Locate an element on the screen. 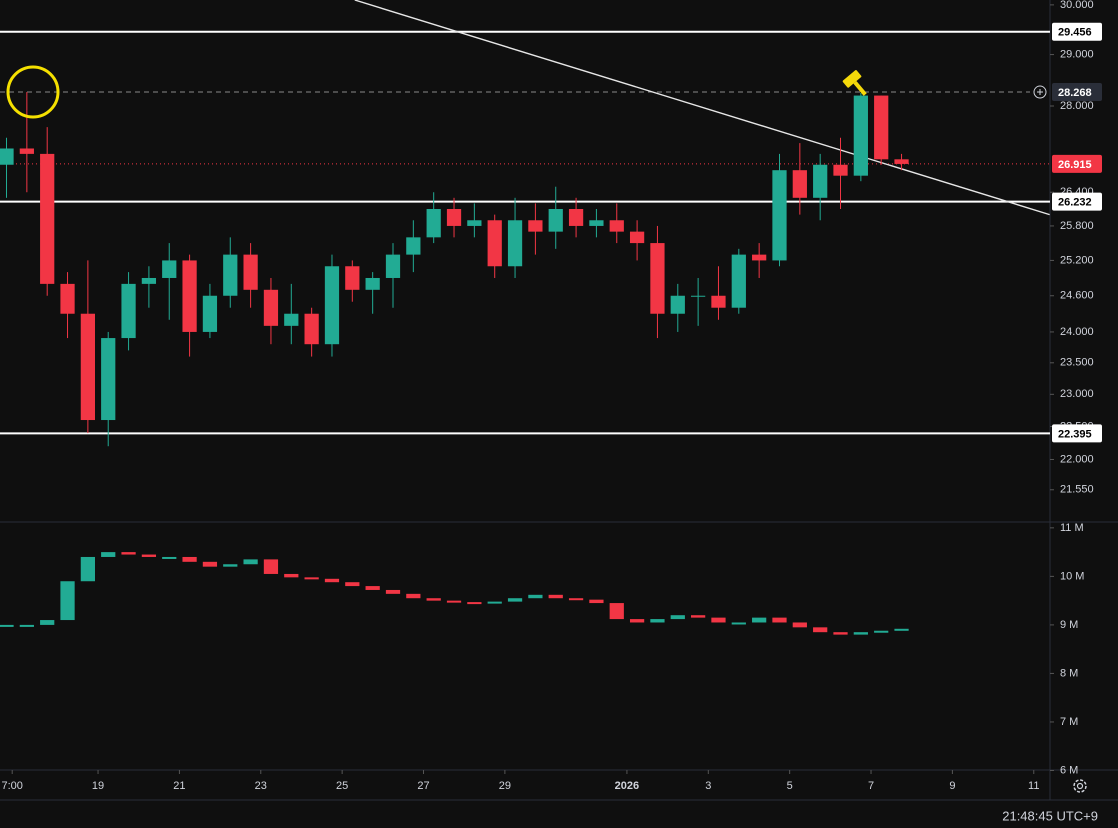  last-price-box is located at coordinates (1077, 163).